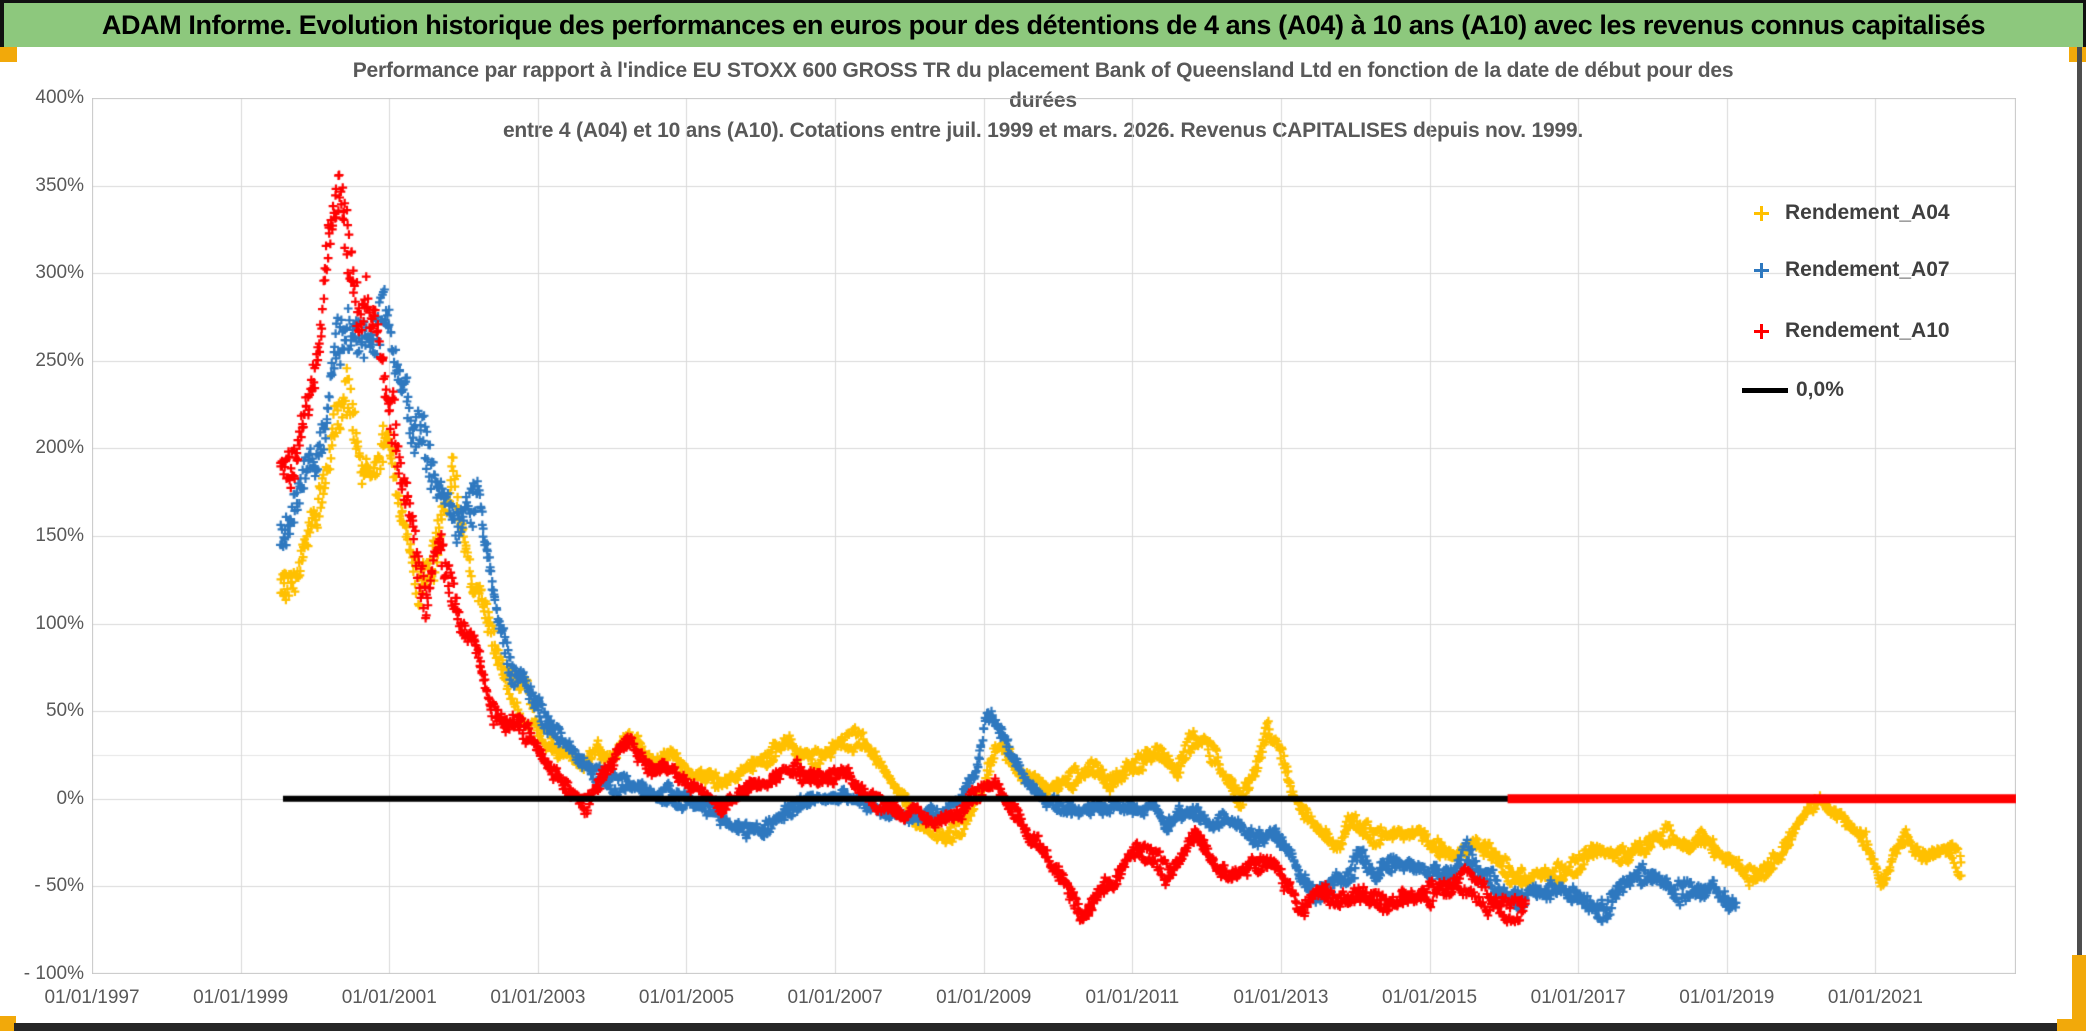 The width and height of the screenshot is (2086, 1031). Describe the element at coordinates (1578, 997) in the screenshot. I see `x-tick-label: 01/01/2017` at that location.